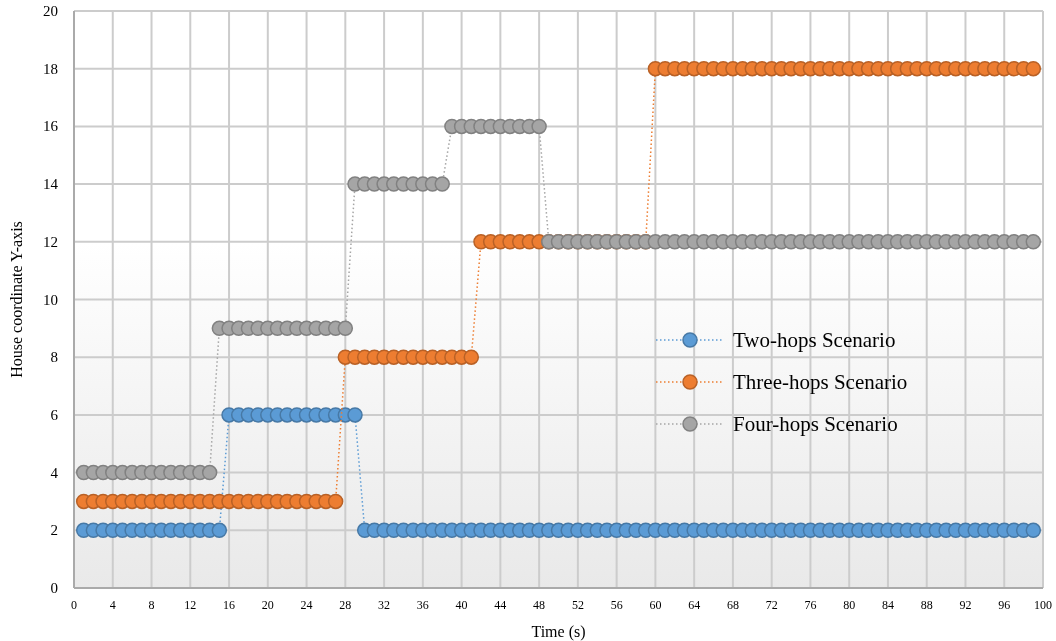 Image resolution: width=1056 pixels, height=641 pixels. What do you see at coordinates (558, 632) in the screenshot?
I see `x-axis-title: Time (s)` at bounding box center [558, 632].